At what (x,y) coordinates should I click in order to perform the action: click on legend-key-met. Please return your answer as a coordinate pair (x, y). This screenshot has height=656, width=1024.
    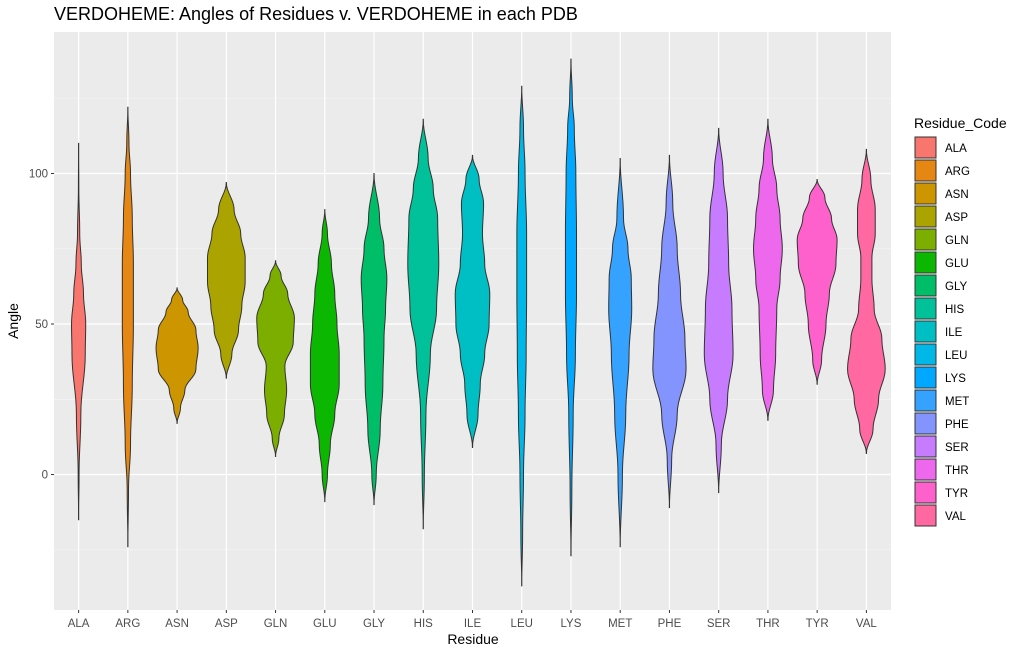
    Looking at the image, I should click on (925, 400).